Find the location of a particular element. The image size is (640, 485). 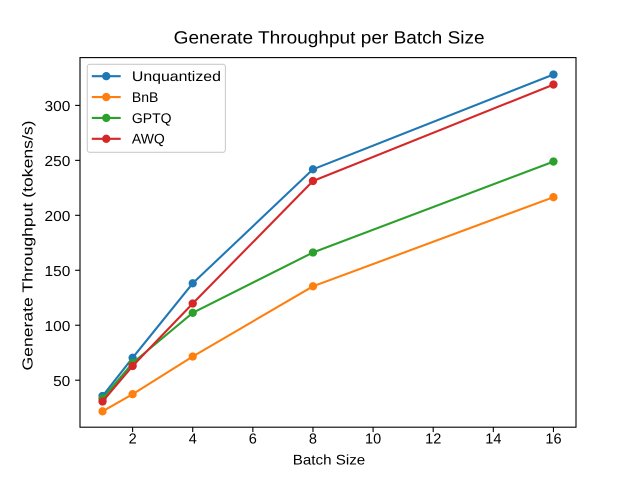

svg-text: Batch Size is located at coordinates (329, 459).